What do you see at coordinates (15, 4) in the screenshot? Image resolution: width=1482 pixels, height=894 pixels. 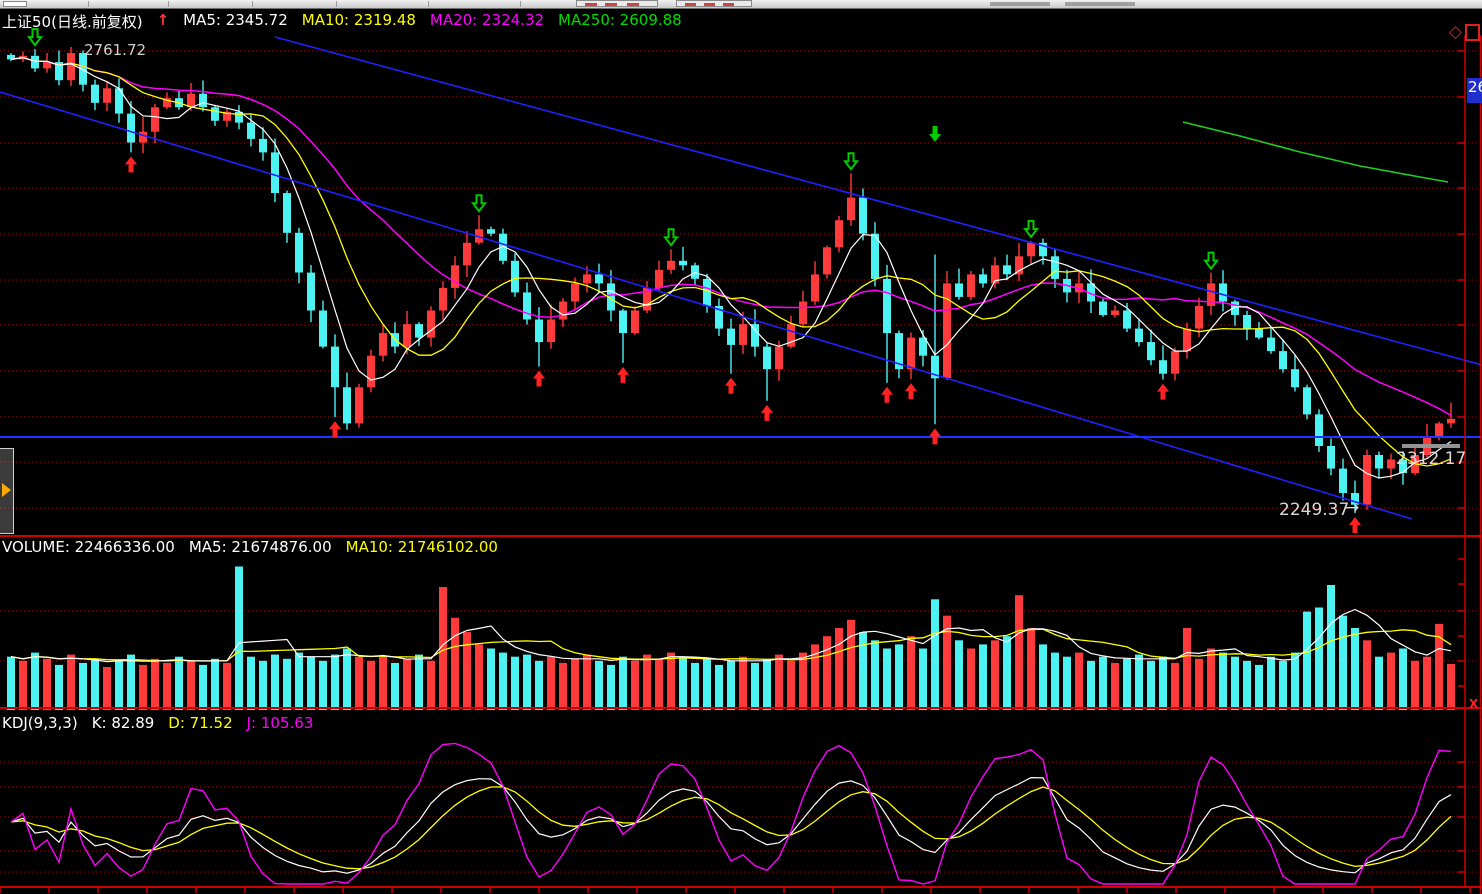 I see `toolbar-input-box` at bounding box center [15, 4].